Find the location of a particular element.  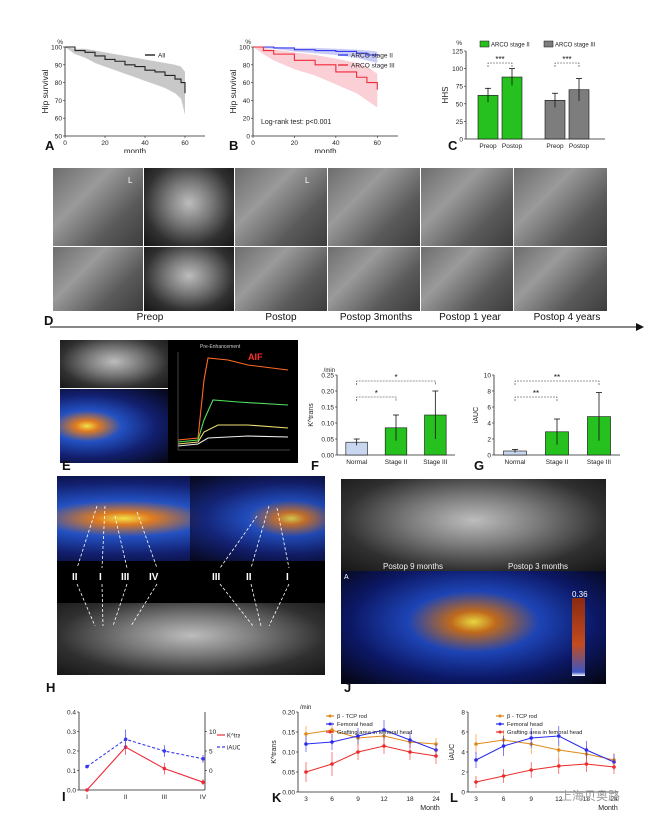

corner-marker: A is located at coordinates (346, 577).